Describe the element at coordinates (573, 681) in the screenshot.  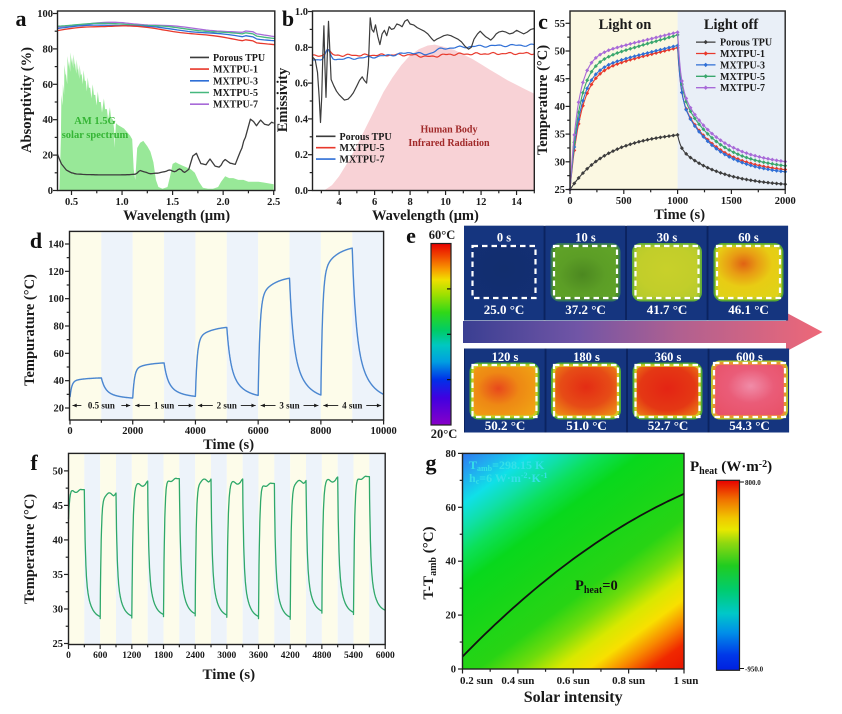
I see `svg-text: 0.6 sun` at that location.